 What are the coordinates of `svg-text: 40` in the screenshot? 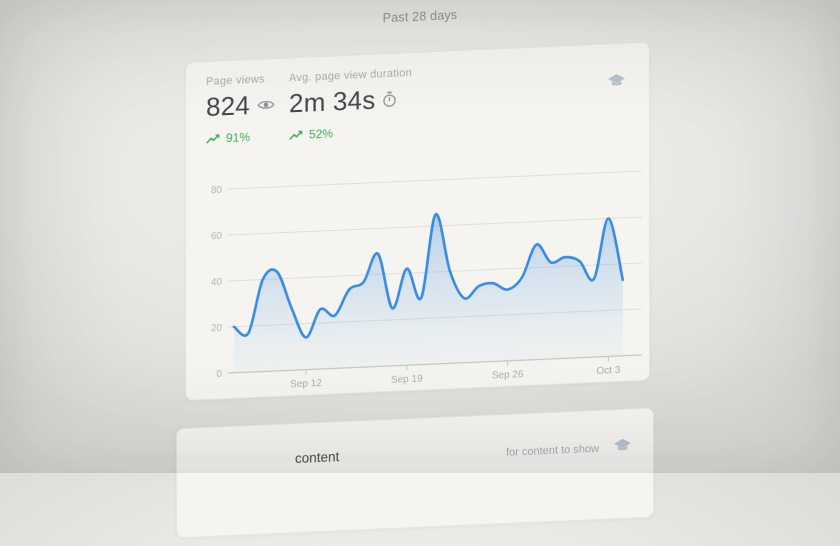 It's located at (217, 282).